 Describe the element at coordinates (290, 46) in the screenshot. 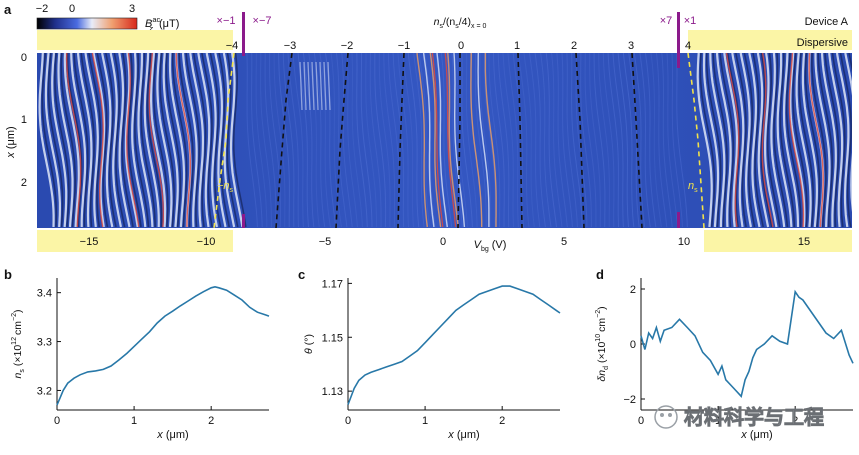

I see `top-tick-neg3: −3` at that location.